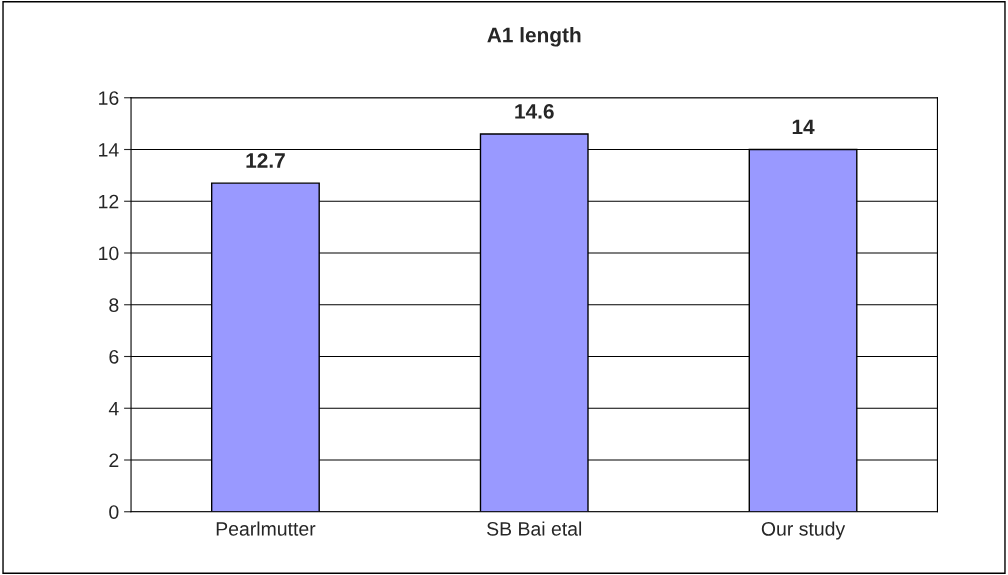 This screenshot has width=1008, height=575. I want to click on y-tick-label: 8, so click(114, 305).